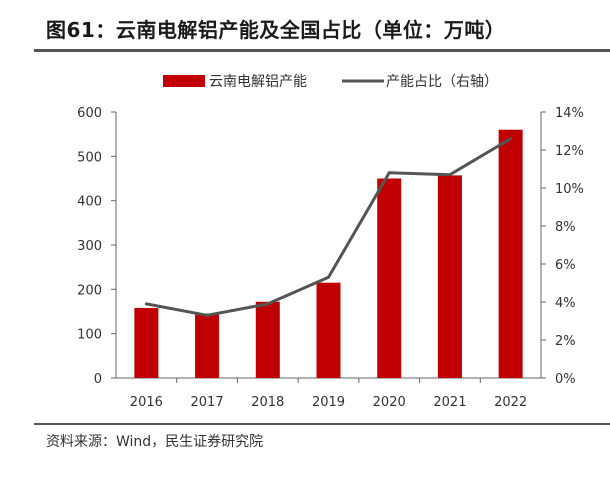 This screenshot has width=610, height=487. Describe the element at coordinates (155, 442) in the screenshot. I see `source-note: 资料来源：Wind，民生证券研究院` at that location.